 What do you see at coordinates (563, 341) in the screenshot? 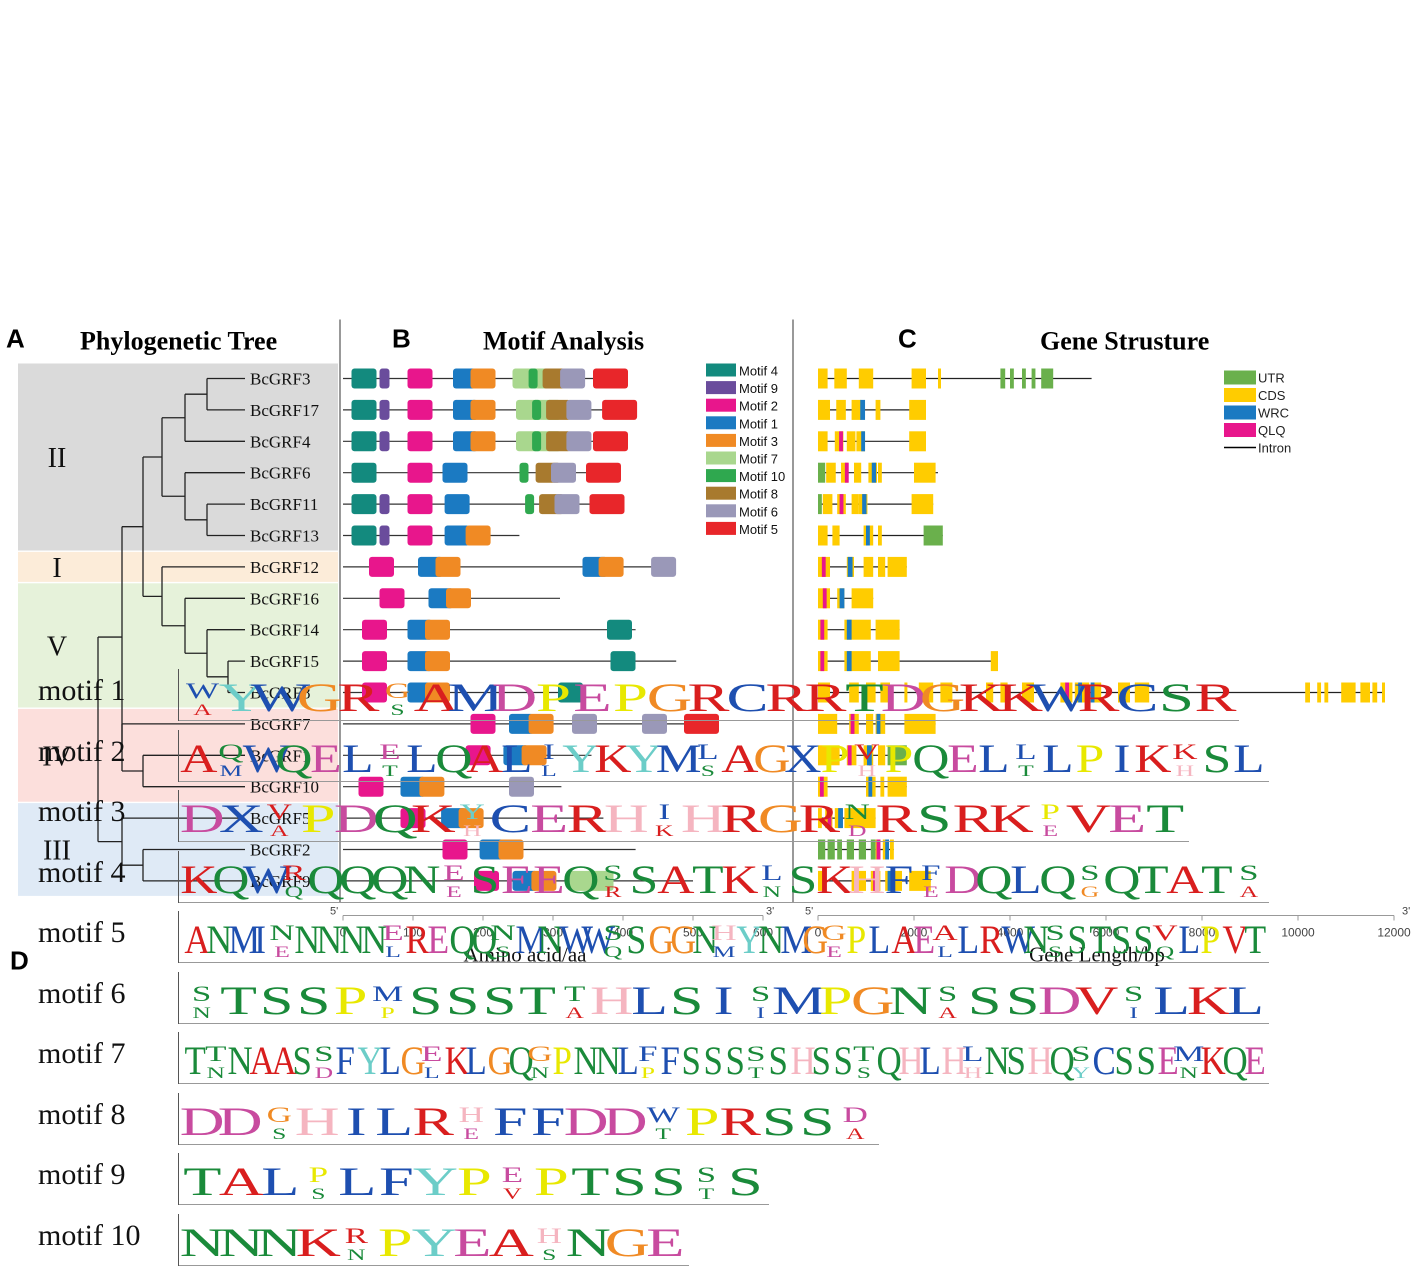
I see `panel-b-title: Motif Analysis` at bounding box center [563, 341].